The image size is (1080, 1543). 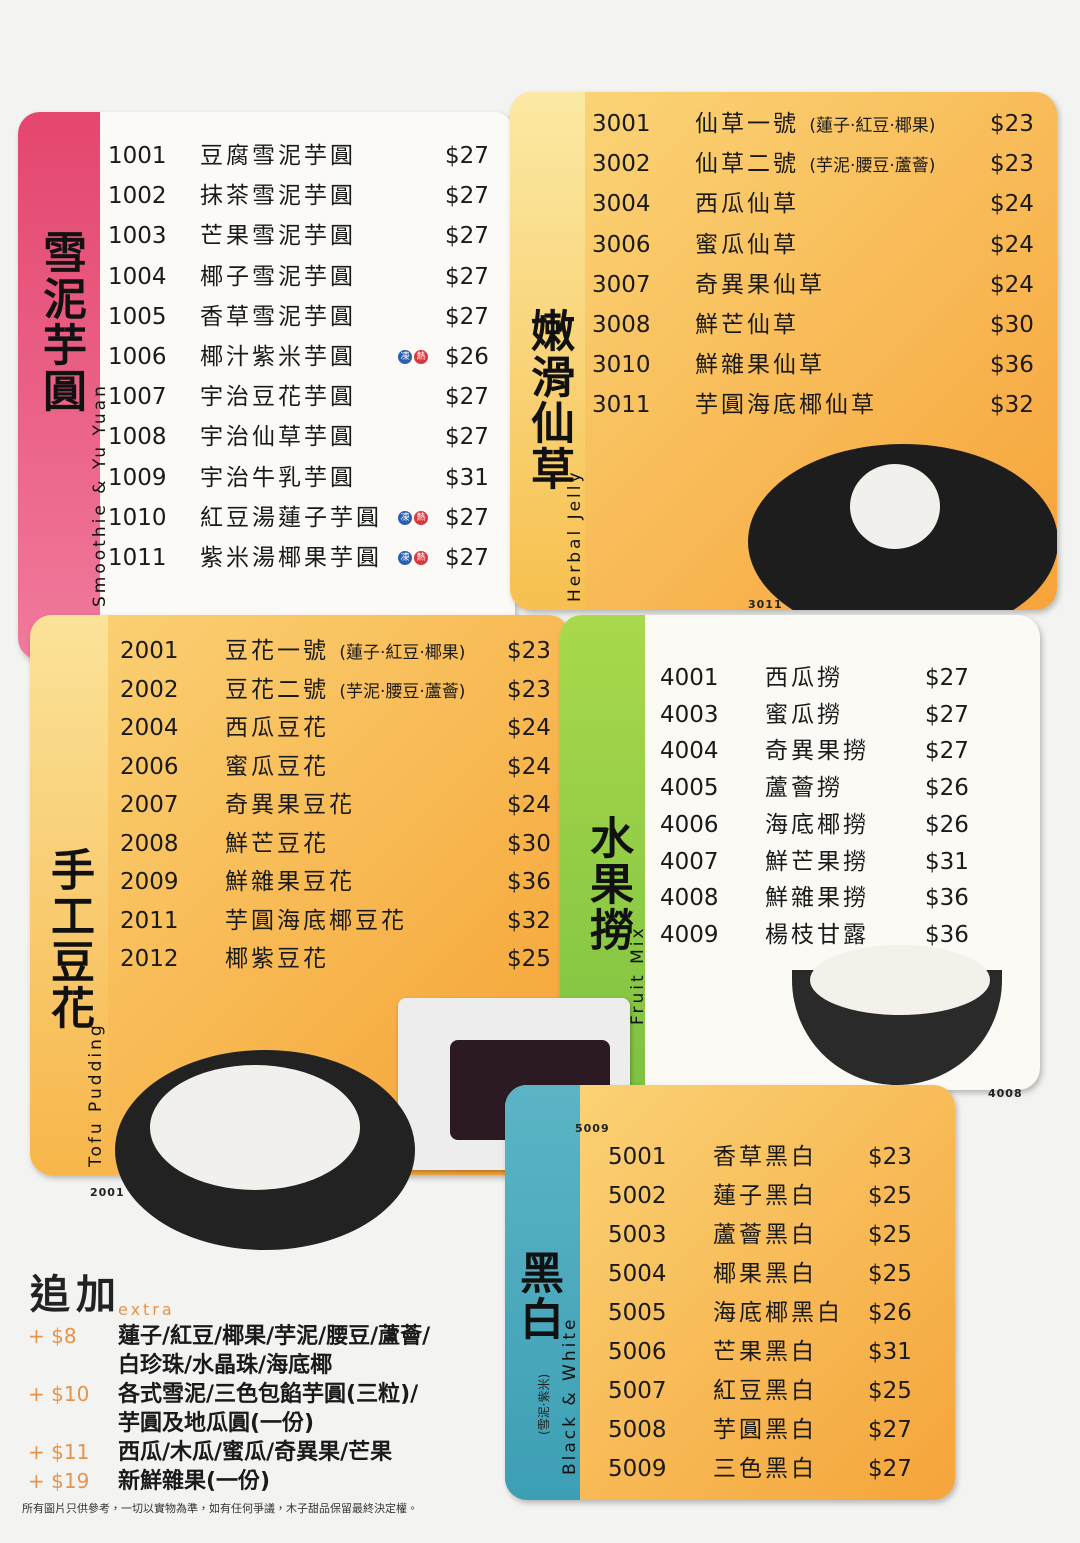 What do you see at coordinates (290, 882) in the screenshot?
I see `item-name: 鮮雜果豆花` at bounding box center [290, 882].